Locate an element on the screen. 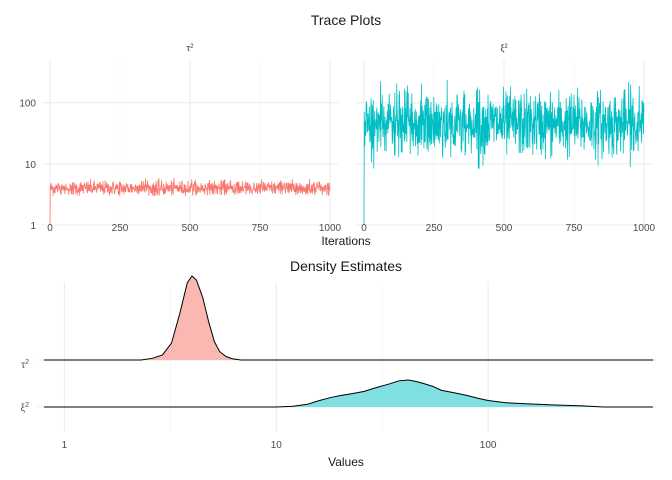  trace-panel-tau-strip: τ2 is located at coordinates (191, 48).